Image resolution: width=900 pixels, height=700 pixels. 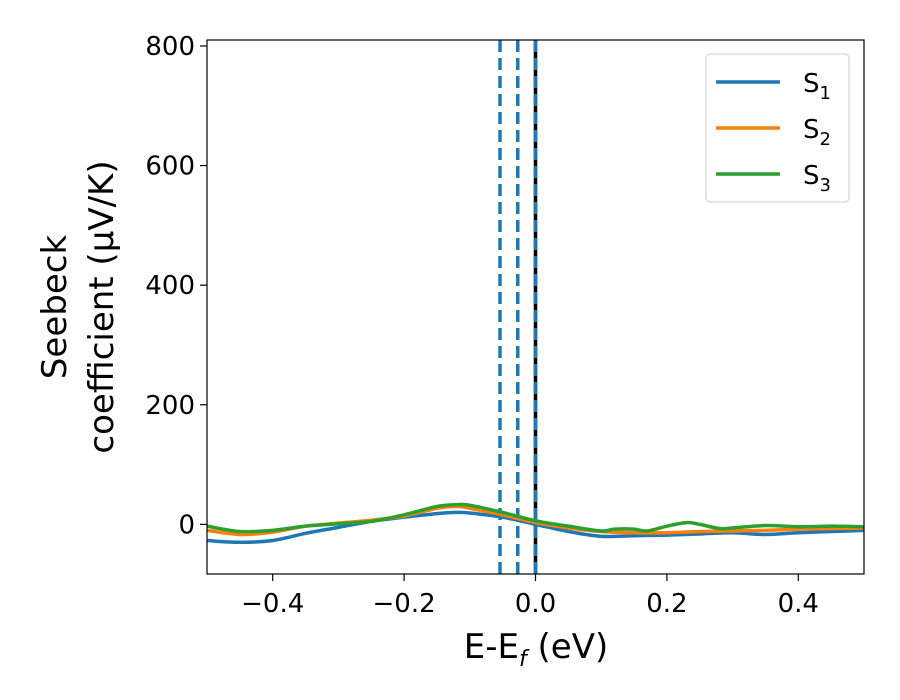 What do you see at coordinates (55, 307) in the screenshot?
I see `y-axis-title-line1: Seebeck` at bounding box center [55, 307].